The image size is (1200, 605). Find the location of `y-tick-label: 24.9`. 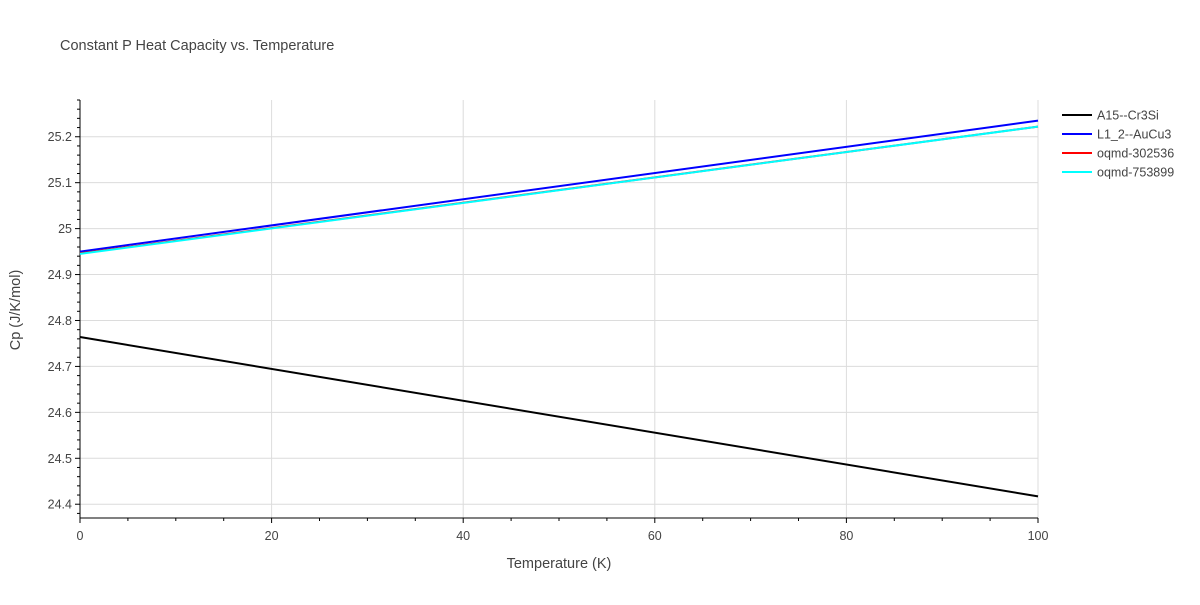

y-tick-label: 24.9 is located at coordinates (60, 275).